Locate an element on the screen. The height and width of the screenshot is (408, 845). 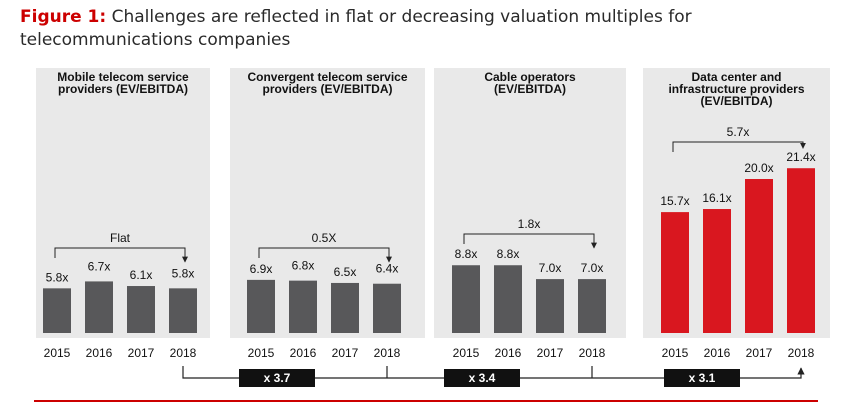
panel-title-4-line-3: (EV/EBITDA) is located at coordinates (737, 101).